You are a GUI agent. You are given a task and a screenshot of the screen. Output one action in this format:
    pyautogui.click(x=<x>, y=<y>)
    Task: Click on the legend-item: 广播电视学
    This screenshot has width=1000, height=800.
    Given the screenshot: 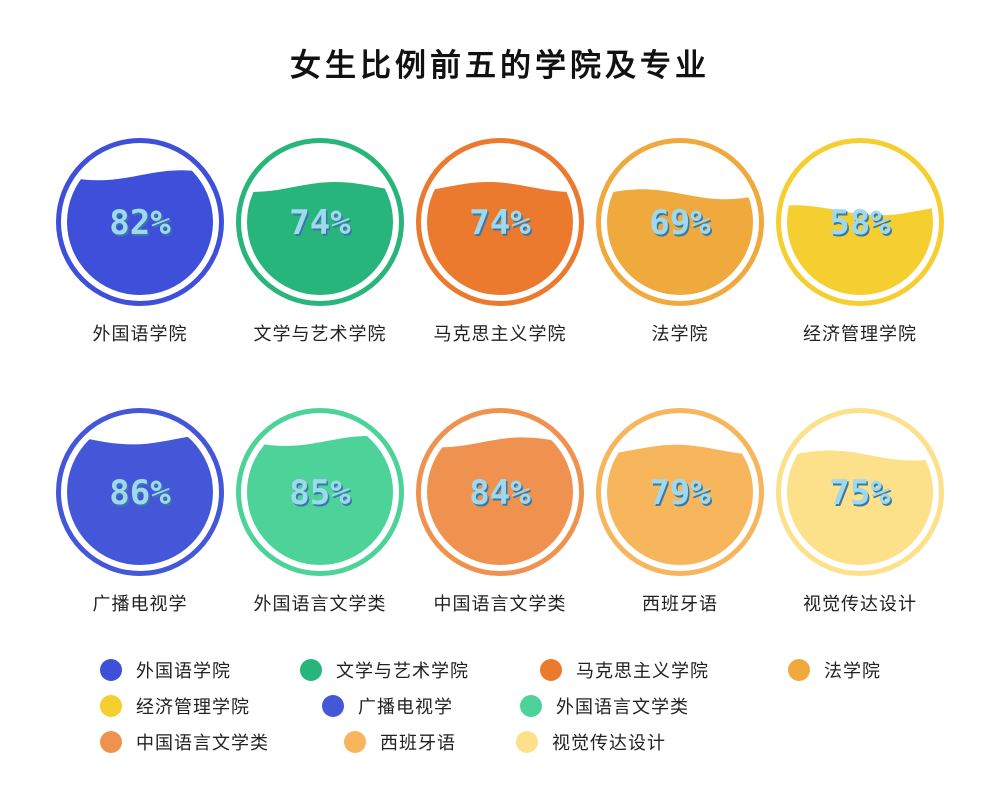 What is the action you would take?
    pyautogui.click(x=387, y=706)
    